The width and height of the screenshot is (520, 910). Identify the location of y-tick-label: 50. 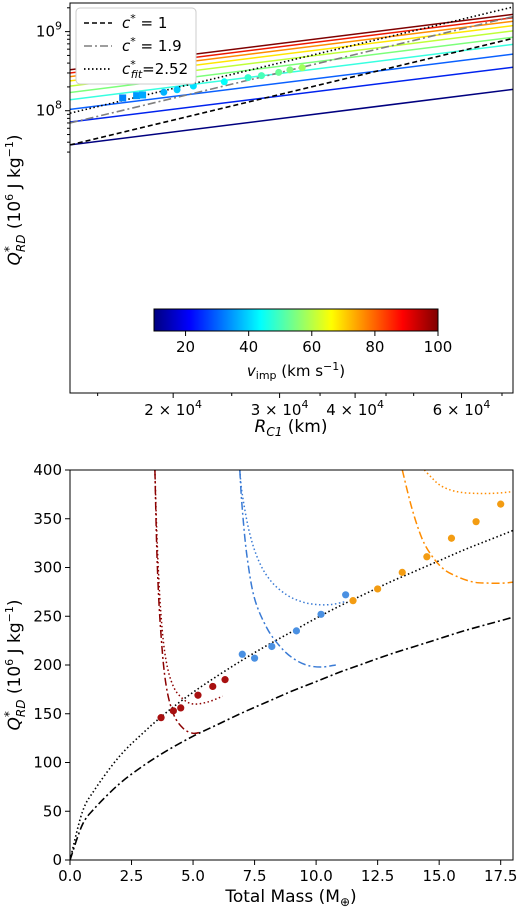
(52, 811).